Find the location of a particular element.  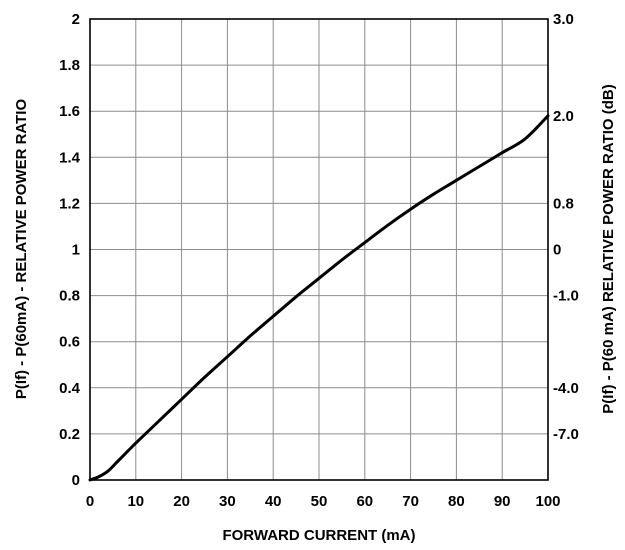

y-tick-label: 1 is located at coordinates (76, 250).